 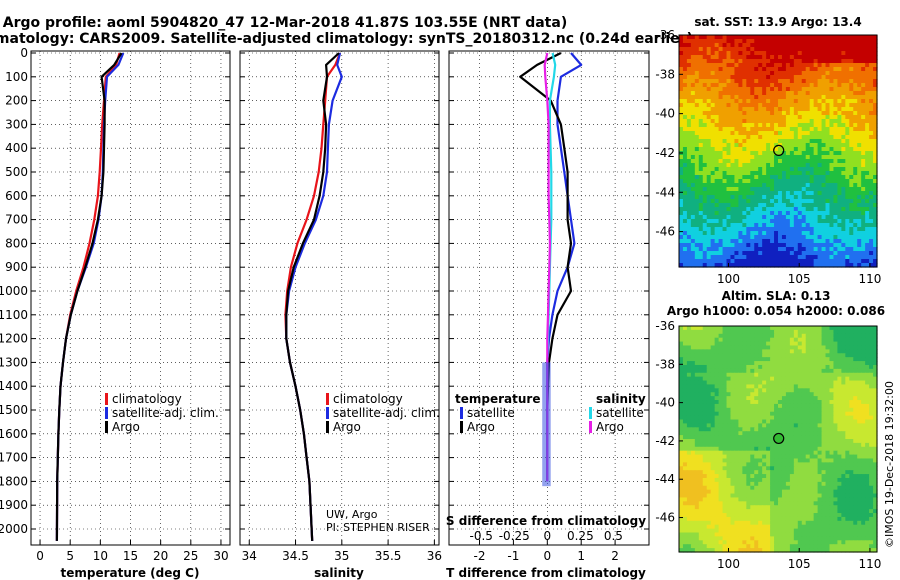 I want to click on legend-satellite-adj: satellite-adj. clim., so click(x=386, y=413).